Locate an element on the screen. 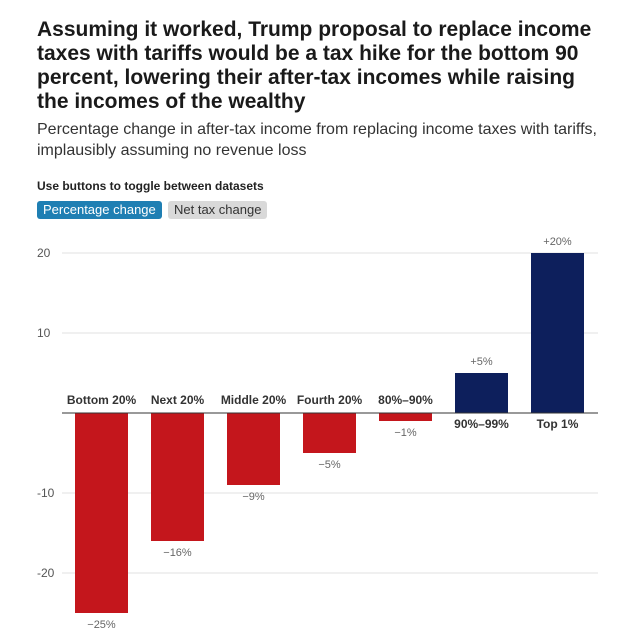  data-label: −25% is located at coordinates (101, 625).